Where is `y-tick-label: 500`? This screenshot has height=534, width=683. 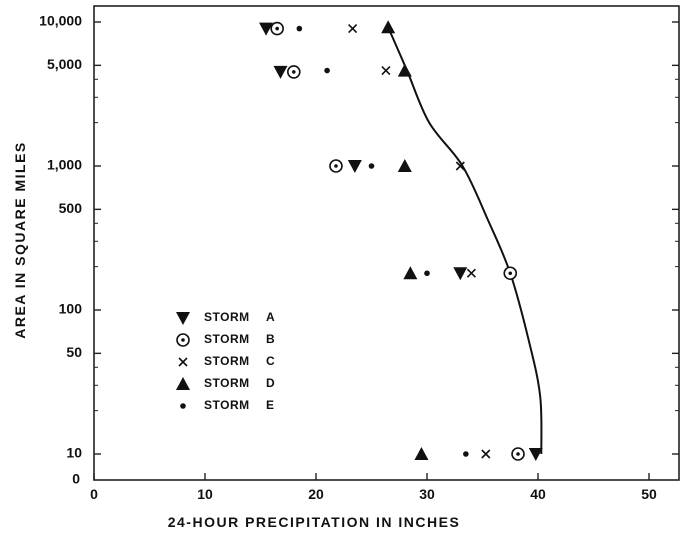
y-tick-label: 500 is located at coordinates (71, 208).